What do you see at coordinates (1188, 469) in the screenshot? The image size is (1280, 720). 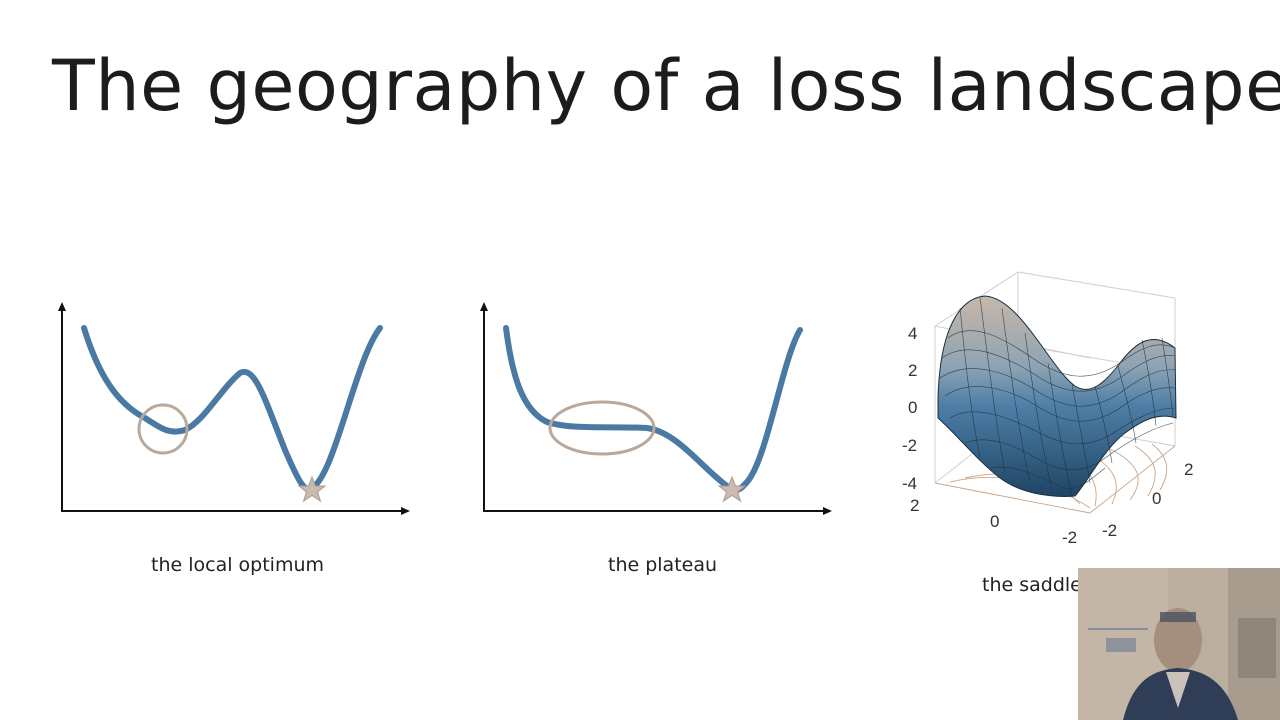 I see `y-tick-2: 2` at bounding box center [1188, 469].